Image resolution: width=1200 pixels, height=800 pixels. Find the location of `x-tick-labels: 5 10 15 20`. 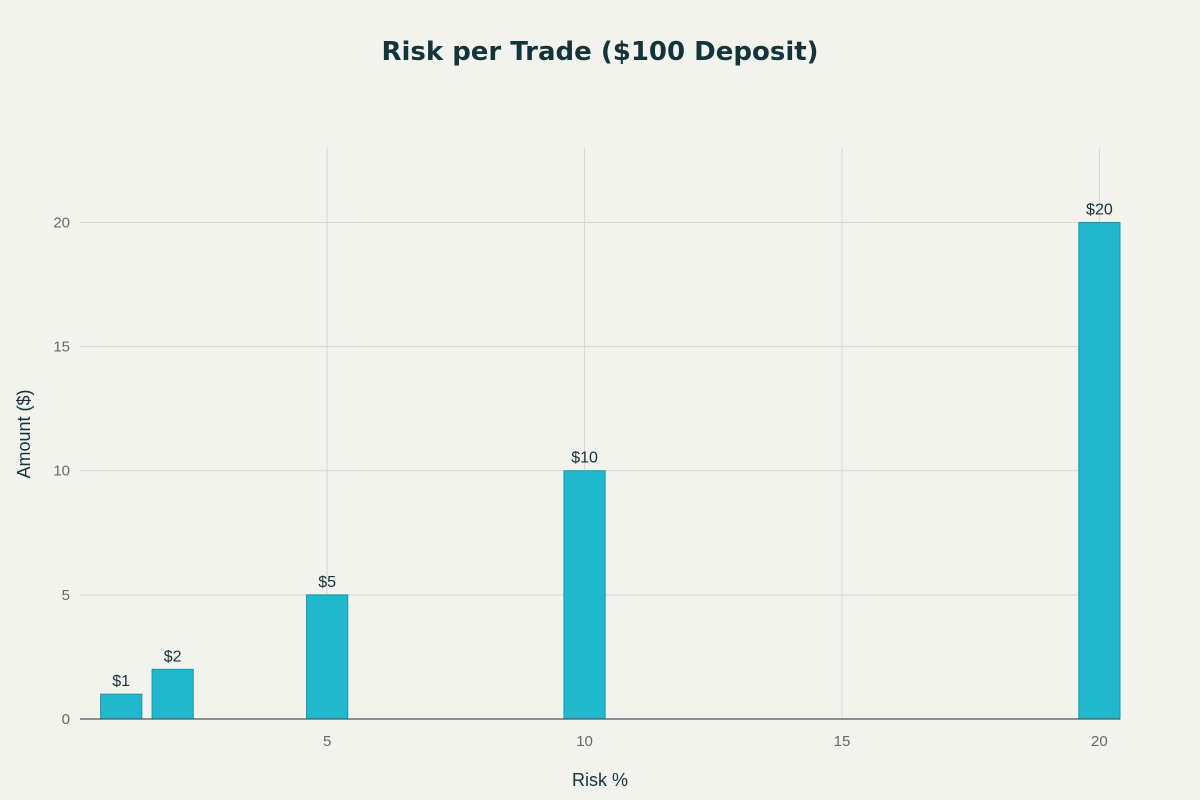

x-tick-labels: 5 10 15 20 is located at coordinates (715, 741).